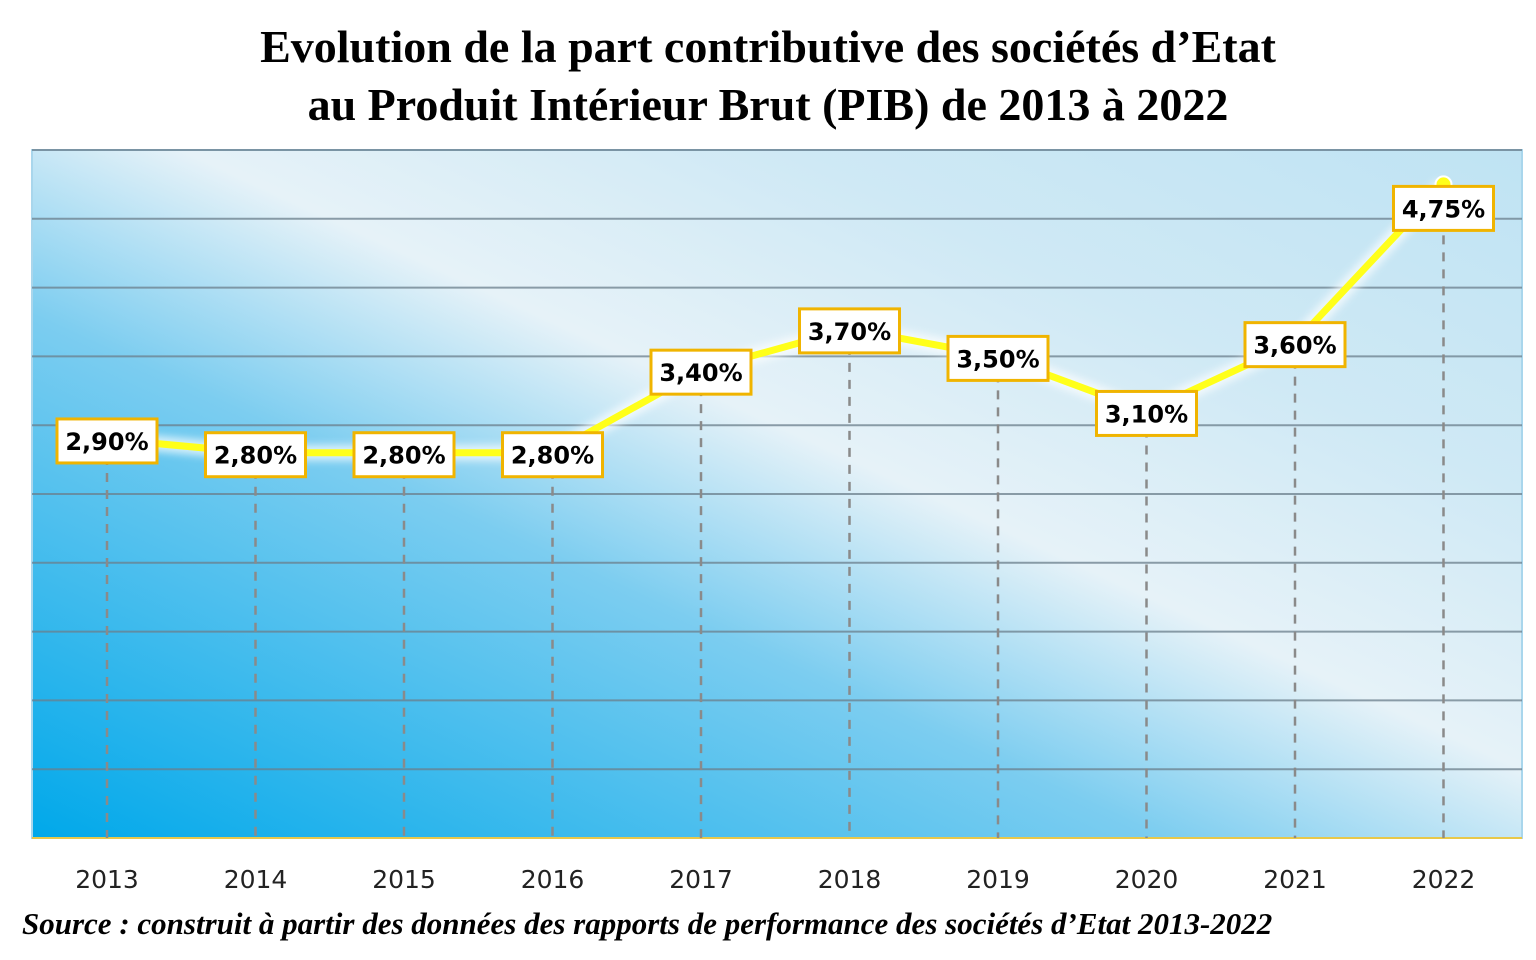 Image resolution: width=1536 pixels, height=960 pixels. What do you see at coordinates (1147, 879) in the screenshot?
I see `x-tick-label: 2020` at bounding box center [1147, 879].